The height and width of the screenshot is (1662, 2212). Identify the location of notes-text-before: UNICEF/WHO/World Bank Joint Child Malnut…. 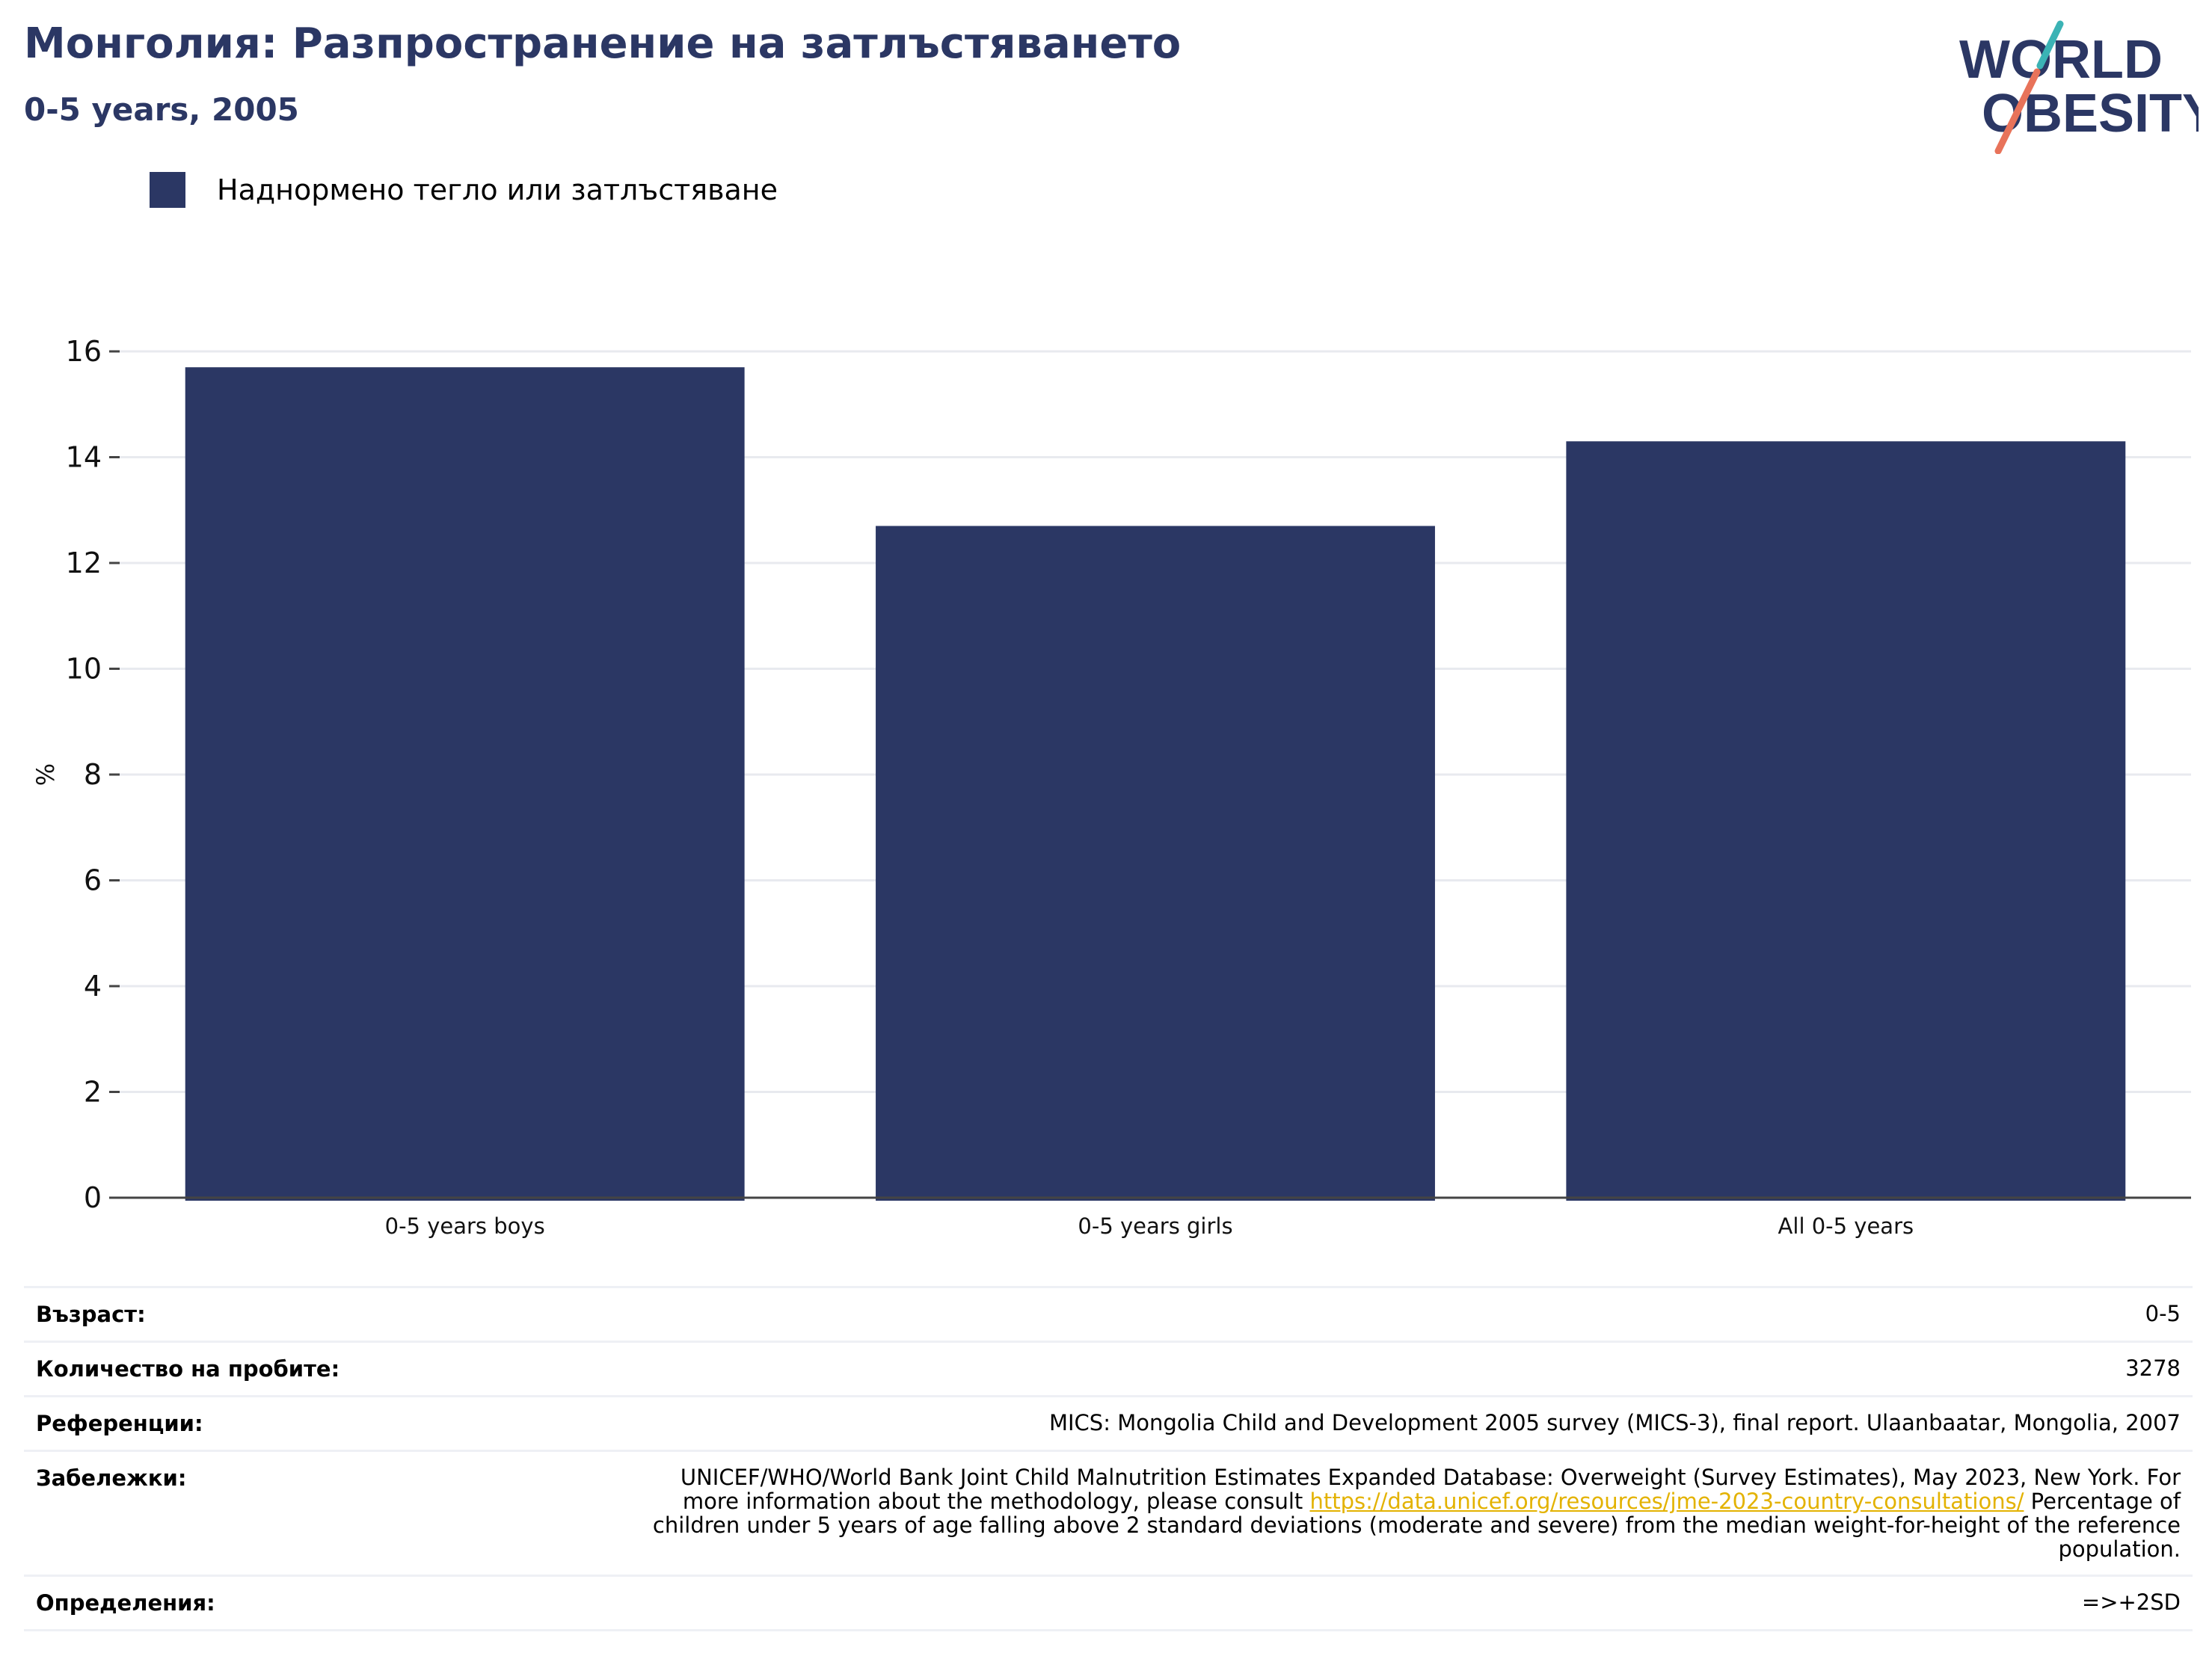
(1430, 1489).